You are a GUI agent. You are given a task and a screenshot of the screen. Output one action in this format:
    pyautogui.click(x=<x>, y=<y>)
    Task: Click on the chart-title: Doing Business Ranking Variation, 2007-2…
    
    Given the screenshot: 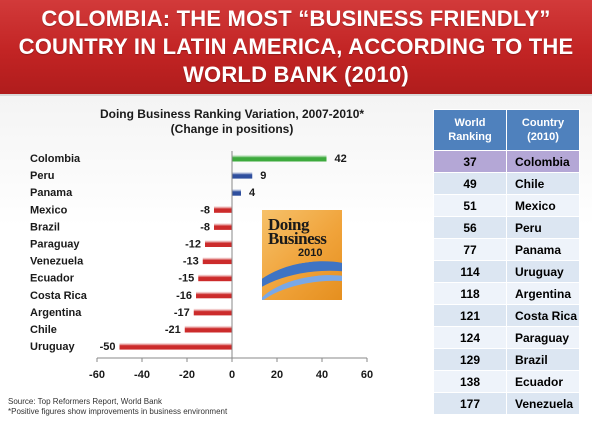 What is the action you would take?
    pyautogui.click(x=232, y=114)
    